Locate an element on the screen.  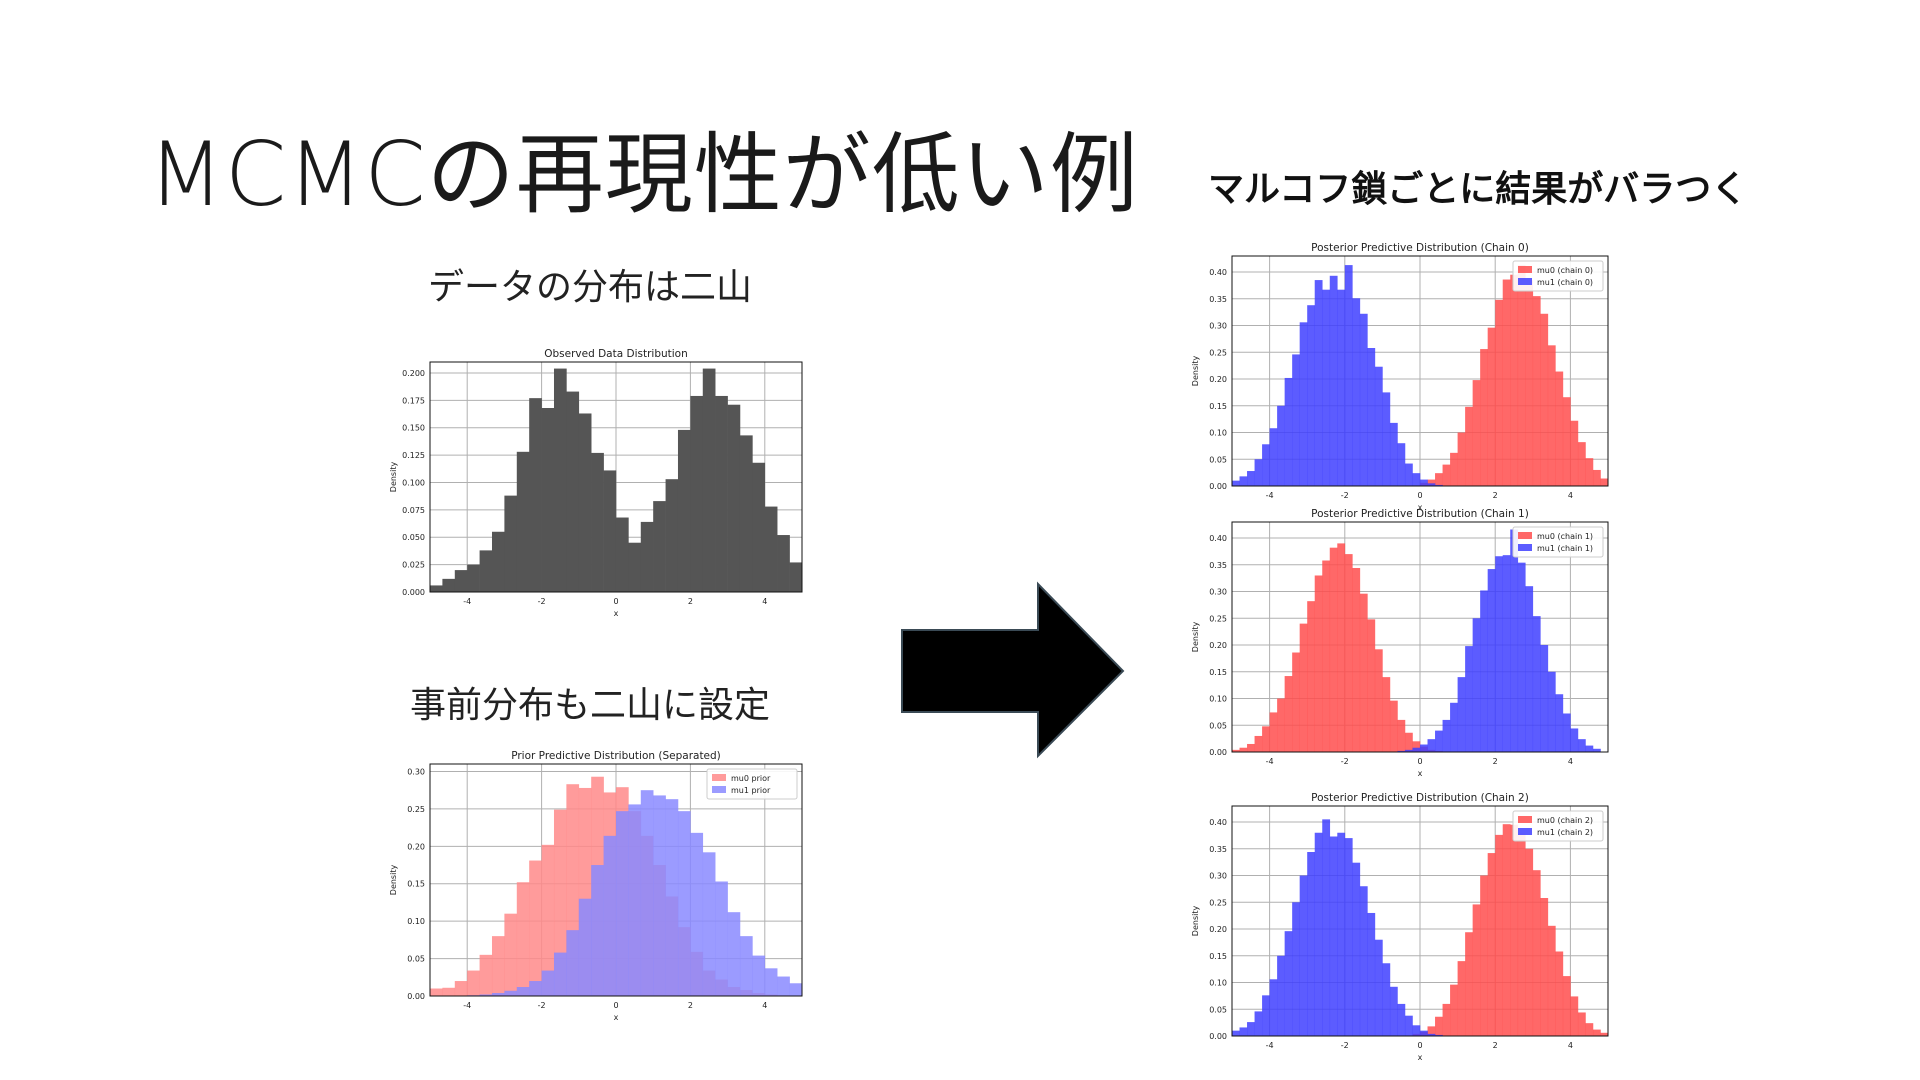
y-tick-label: 0.00 is located at coordinates (1218, 752).